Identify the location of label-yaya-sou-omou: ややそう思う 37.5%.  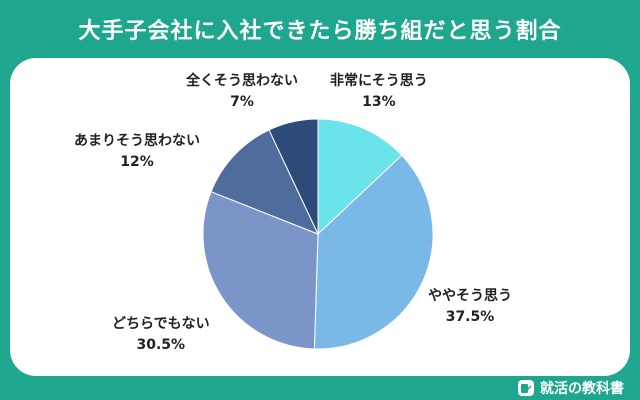
(470, 307).